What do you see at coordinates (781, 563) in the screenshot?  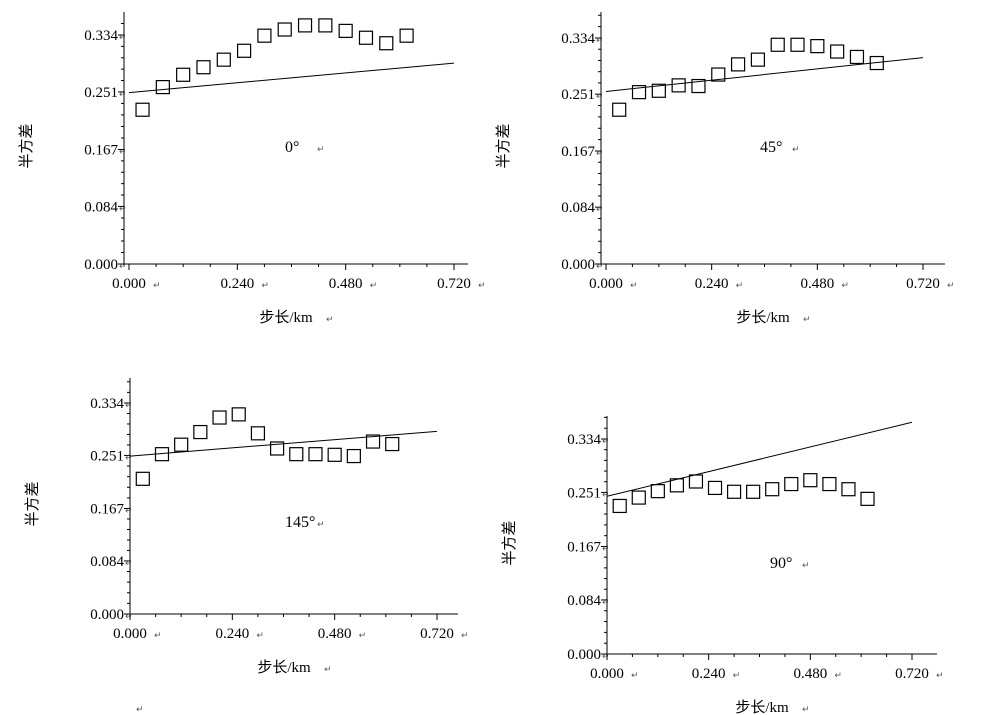 I see `direction-angle-label: 90°` at bounding box center [781, 563].